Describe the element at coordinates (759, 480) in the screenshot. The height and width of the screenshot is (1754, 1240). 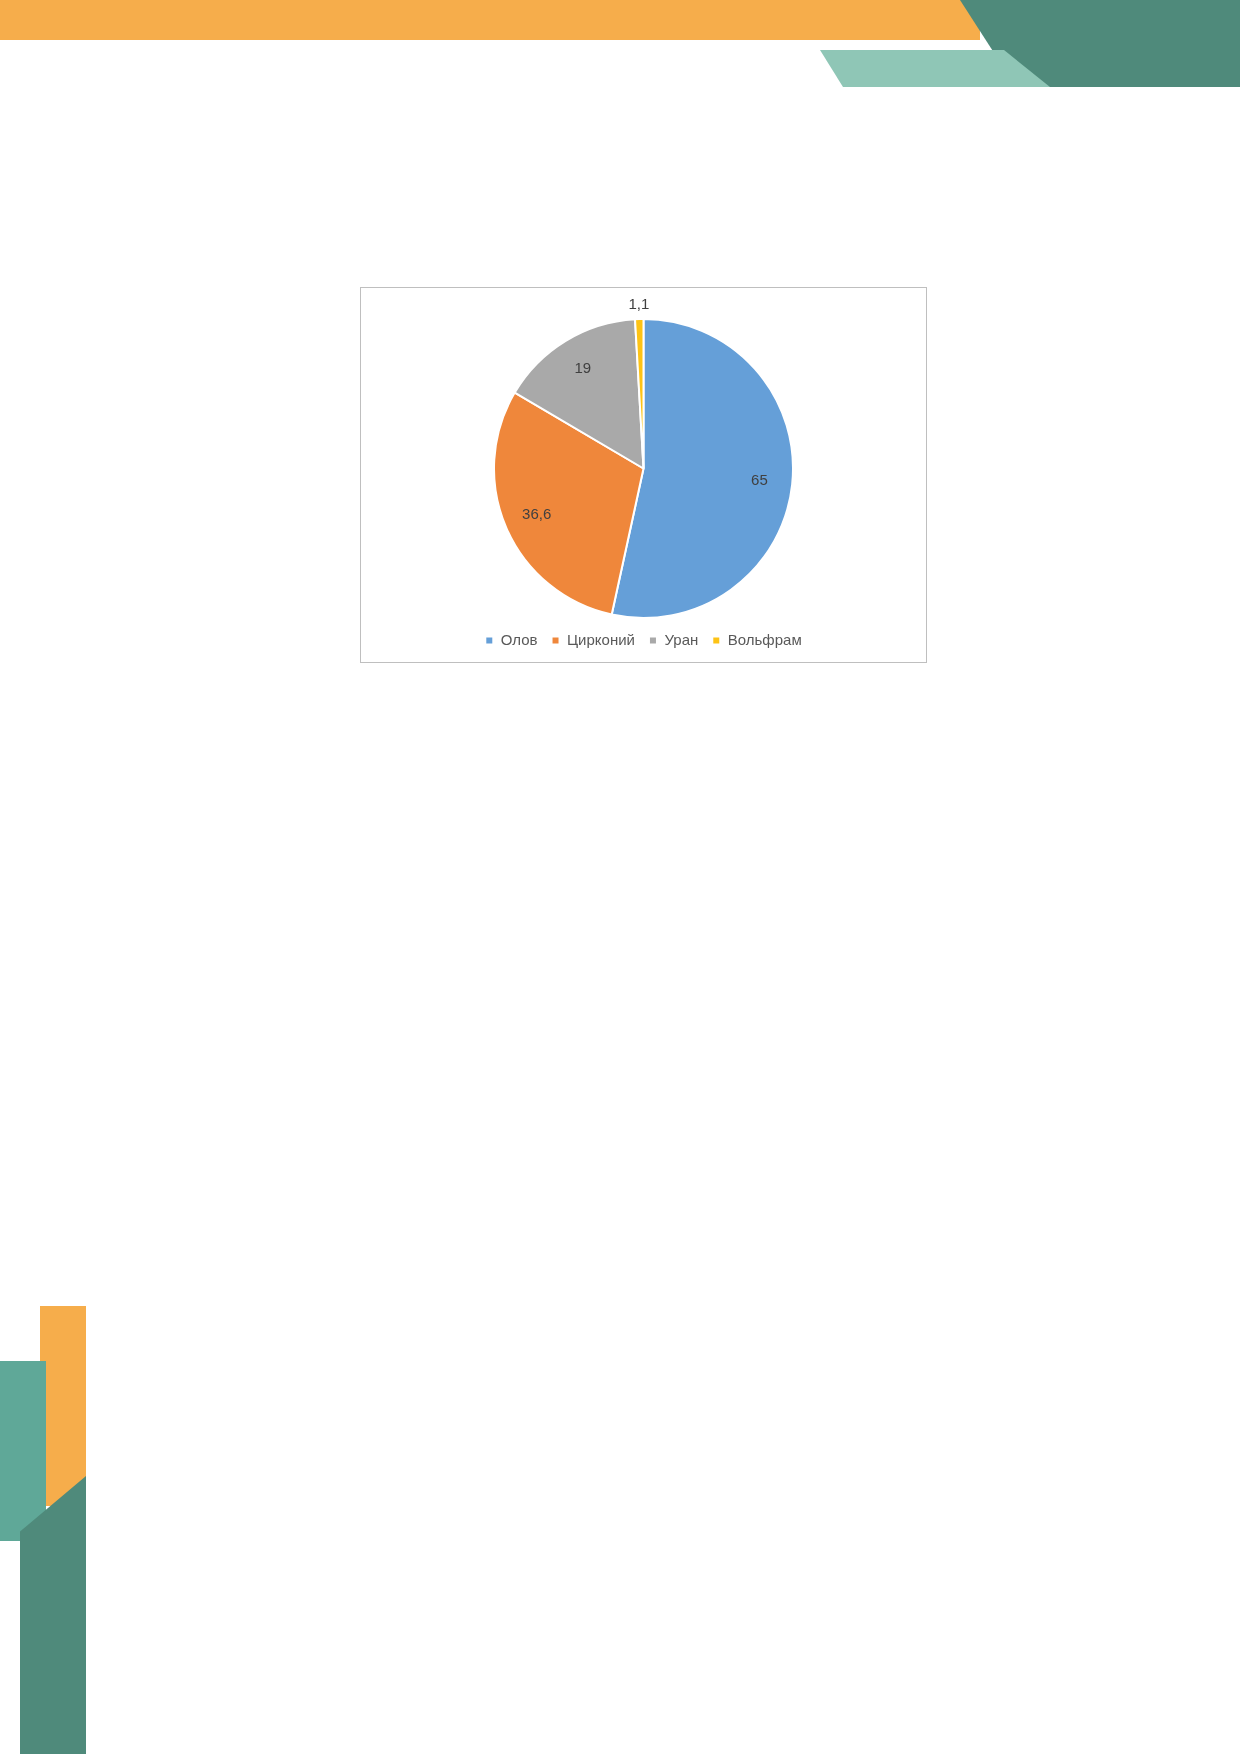
I see `data-label: 65` at that location.